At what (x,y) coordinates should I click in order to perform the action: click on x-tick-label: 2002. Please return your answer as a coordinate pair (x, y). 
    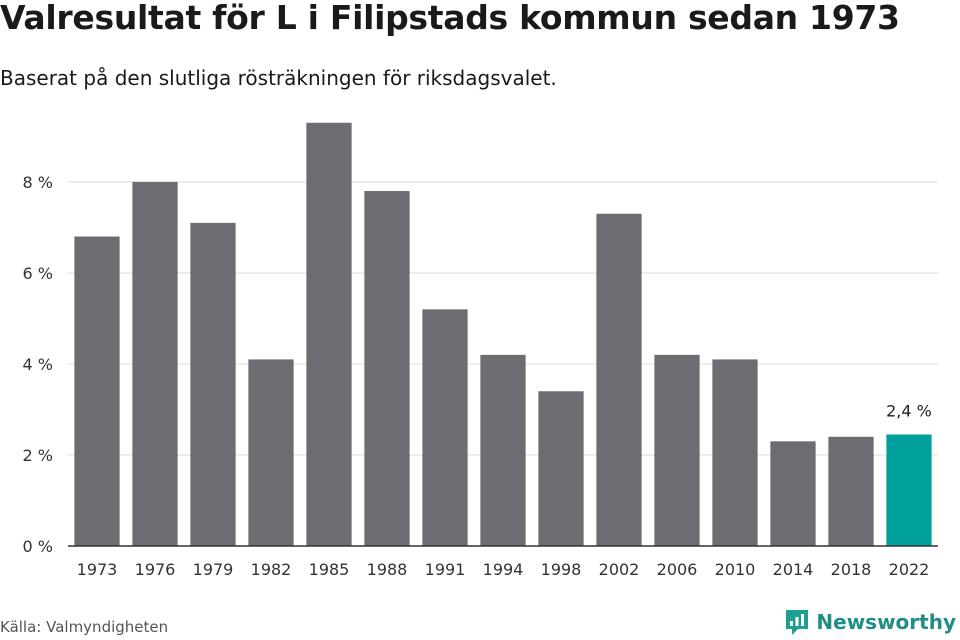
    Looking at the image, I should click on (619, 569).